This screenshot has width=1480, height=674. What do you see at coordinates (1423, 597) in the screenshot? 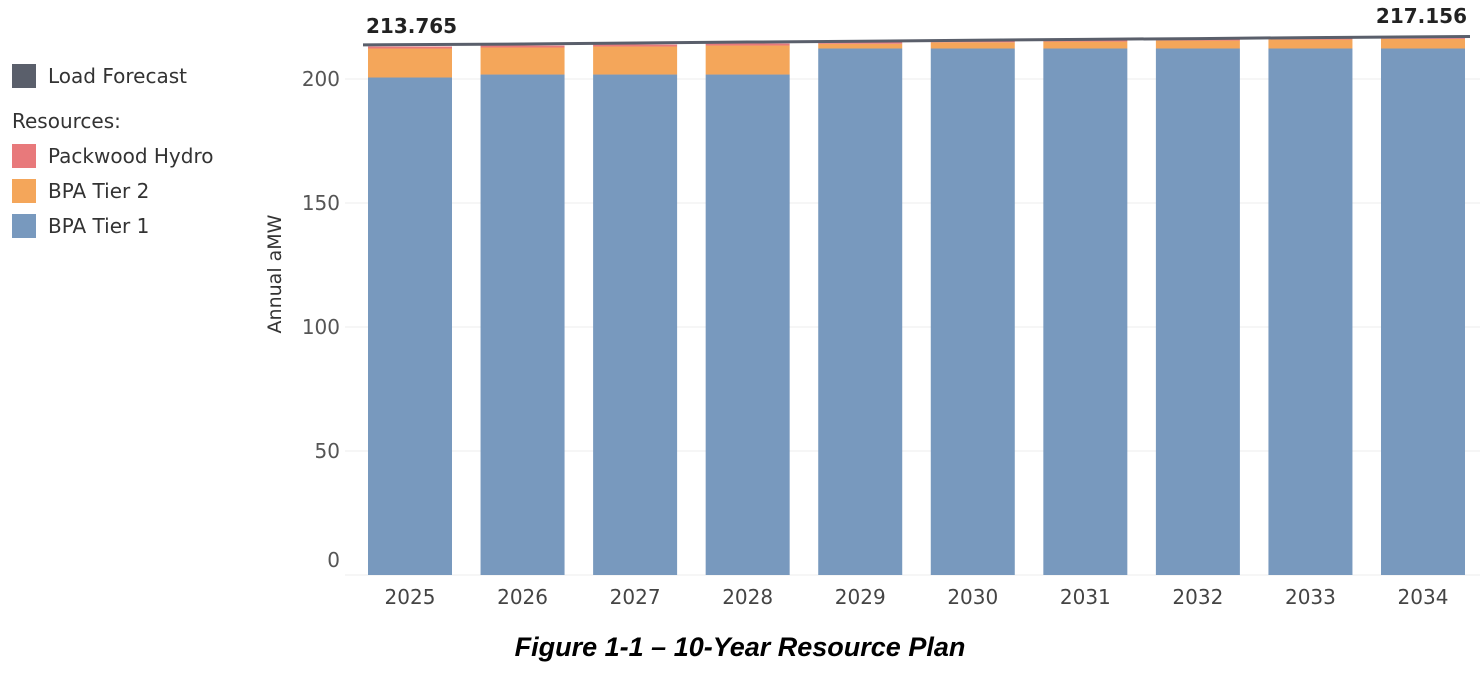
I see `x-tick-label-2034: 2034` at bounding box center [1423, 597].